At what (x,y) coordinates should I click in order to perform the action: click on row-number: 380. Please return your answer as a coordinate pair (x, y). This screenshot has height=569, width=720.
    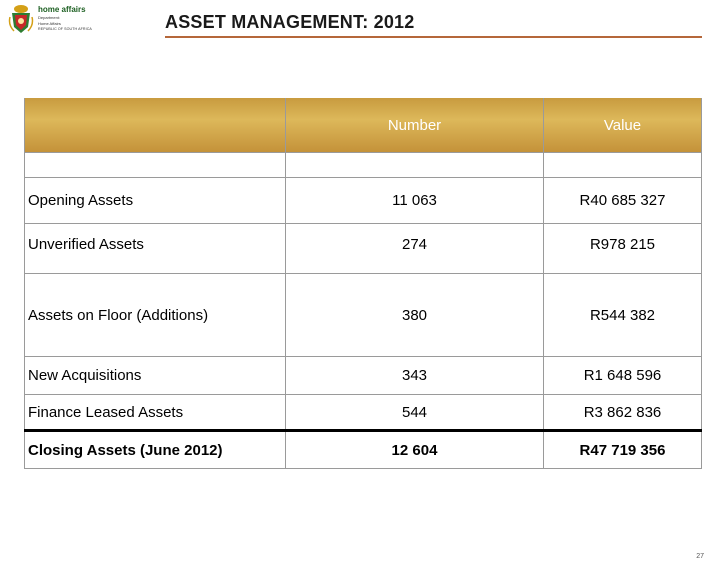
    Looking at the image, I should click on (414, 315).